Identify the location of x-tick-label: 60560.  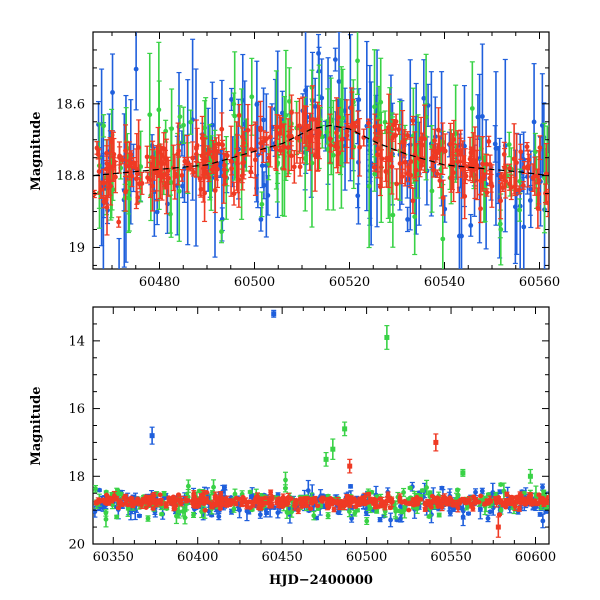
(539, 282).